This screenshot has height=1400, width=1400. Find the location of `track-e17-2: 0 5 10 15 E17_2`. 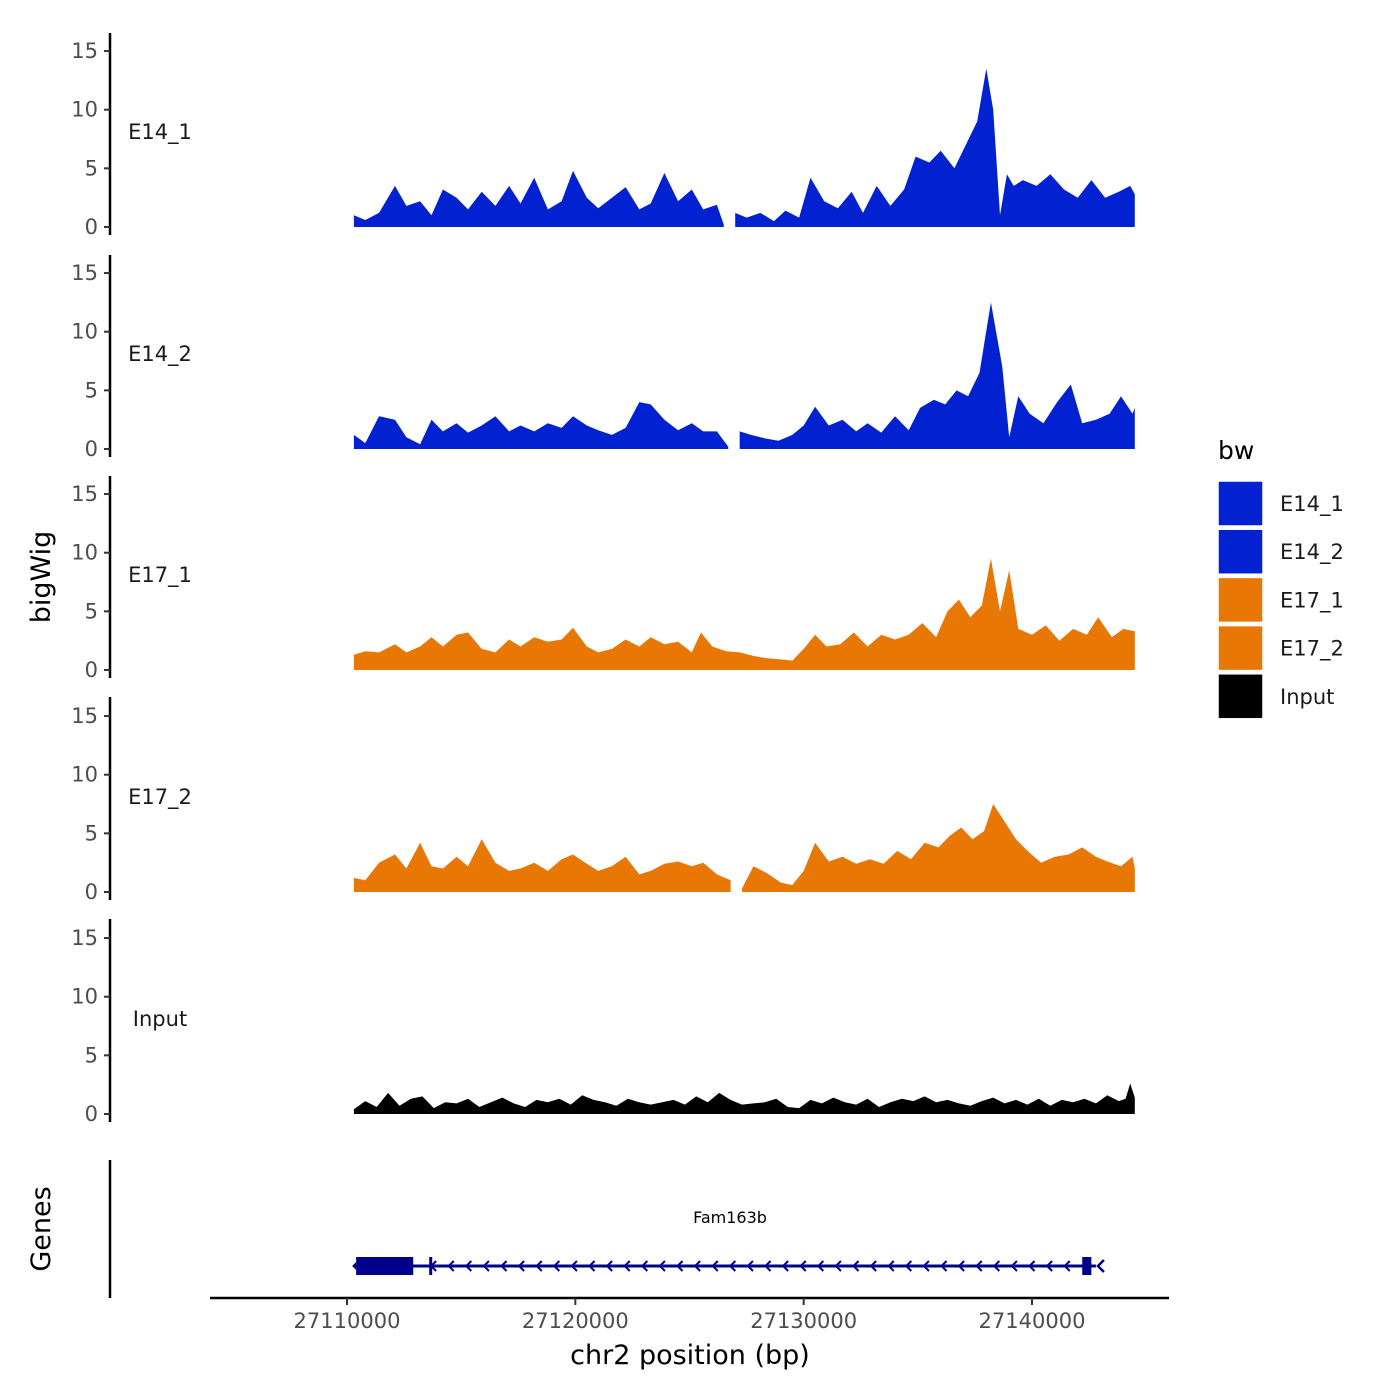

track-e17-2: 0 5 10 15 E17_2 is located at coordinates (603, 800).